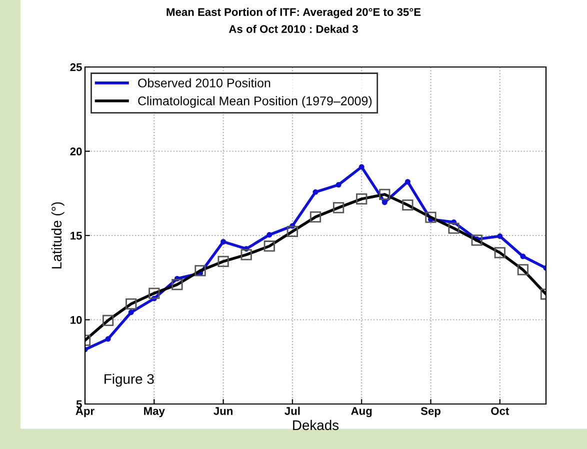  I want to click on chart-subtitle: As of Oct 2010 : Dekad 3, so click(293, 28).